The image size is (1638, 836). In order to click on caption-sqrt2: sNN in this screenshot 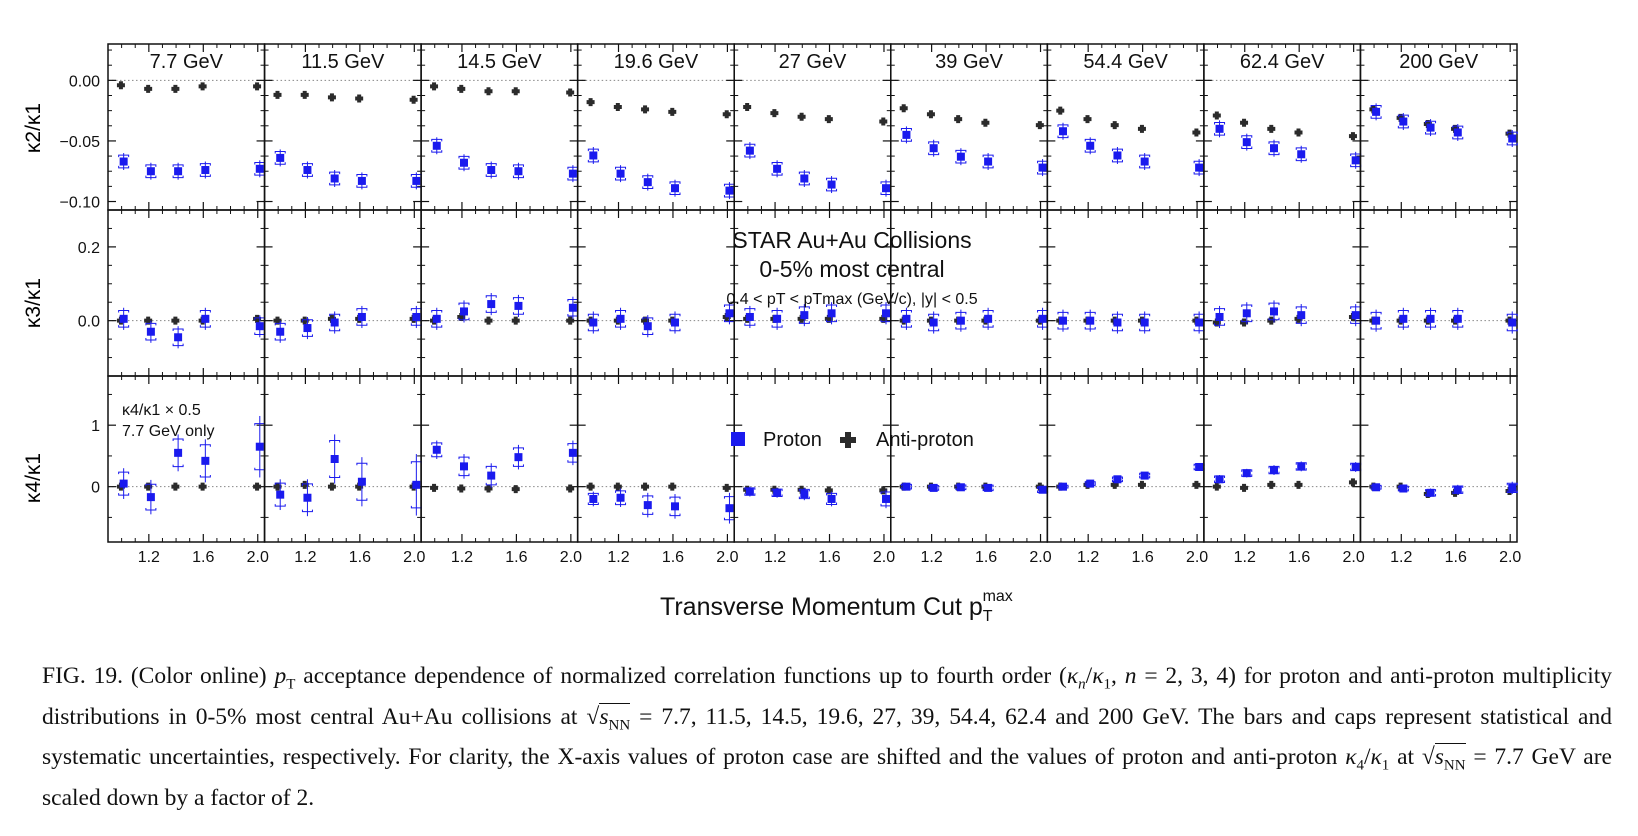, I will do `click(1450, 758)`.